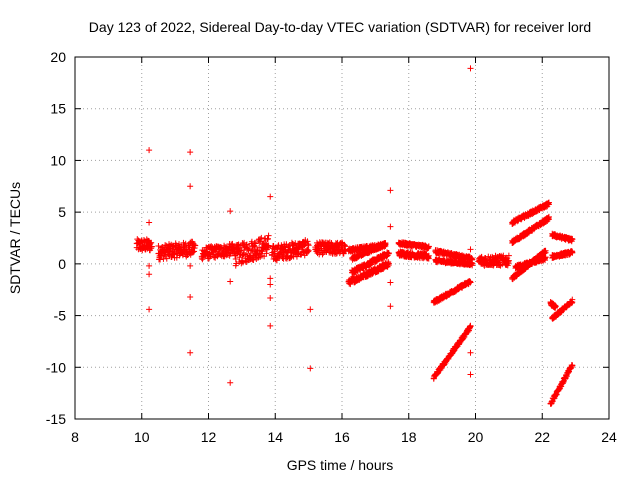  I want to click on x-tick-label: 18, so click(409, 437).